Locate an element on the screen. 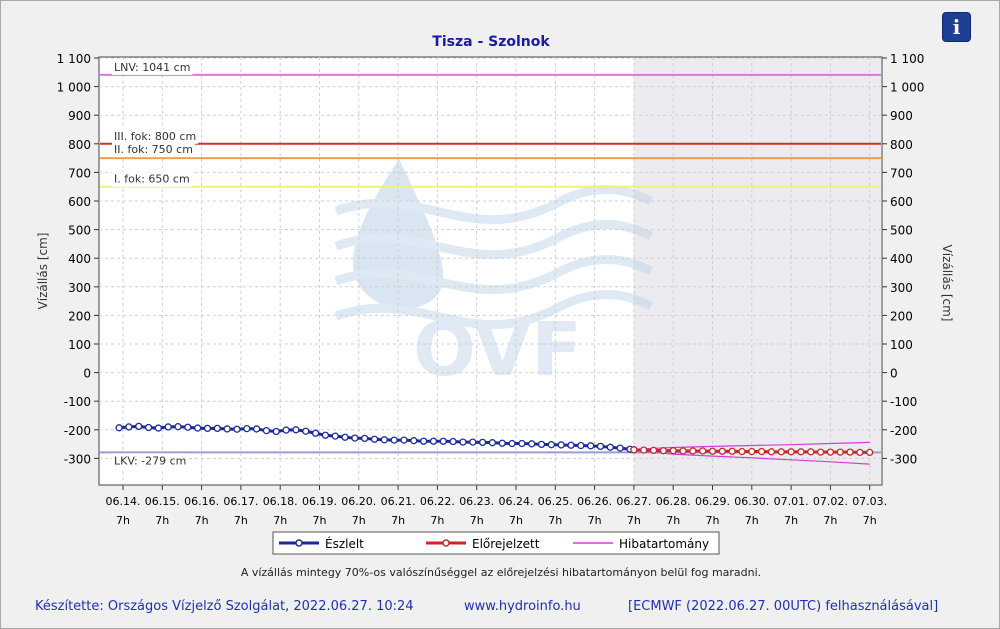  legend-forecast-marker is located at coordinates (446, 543).